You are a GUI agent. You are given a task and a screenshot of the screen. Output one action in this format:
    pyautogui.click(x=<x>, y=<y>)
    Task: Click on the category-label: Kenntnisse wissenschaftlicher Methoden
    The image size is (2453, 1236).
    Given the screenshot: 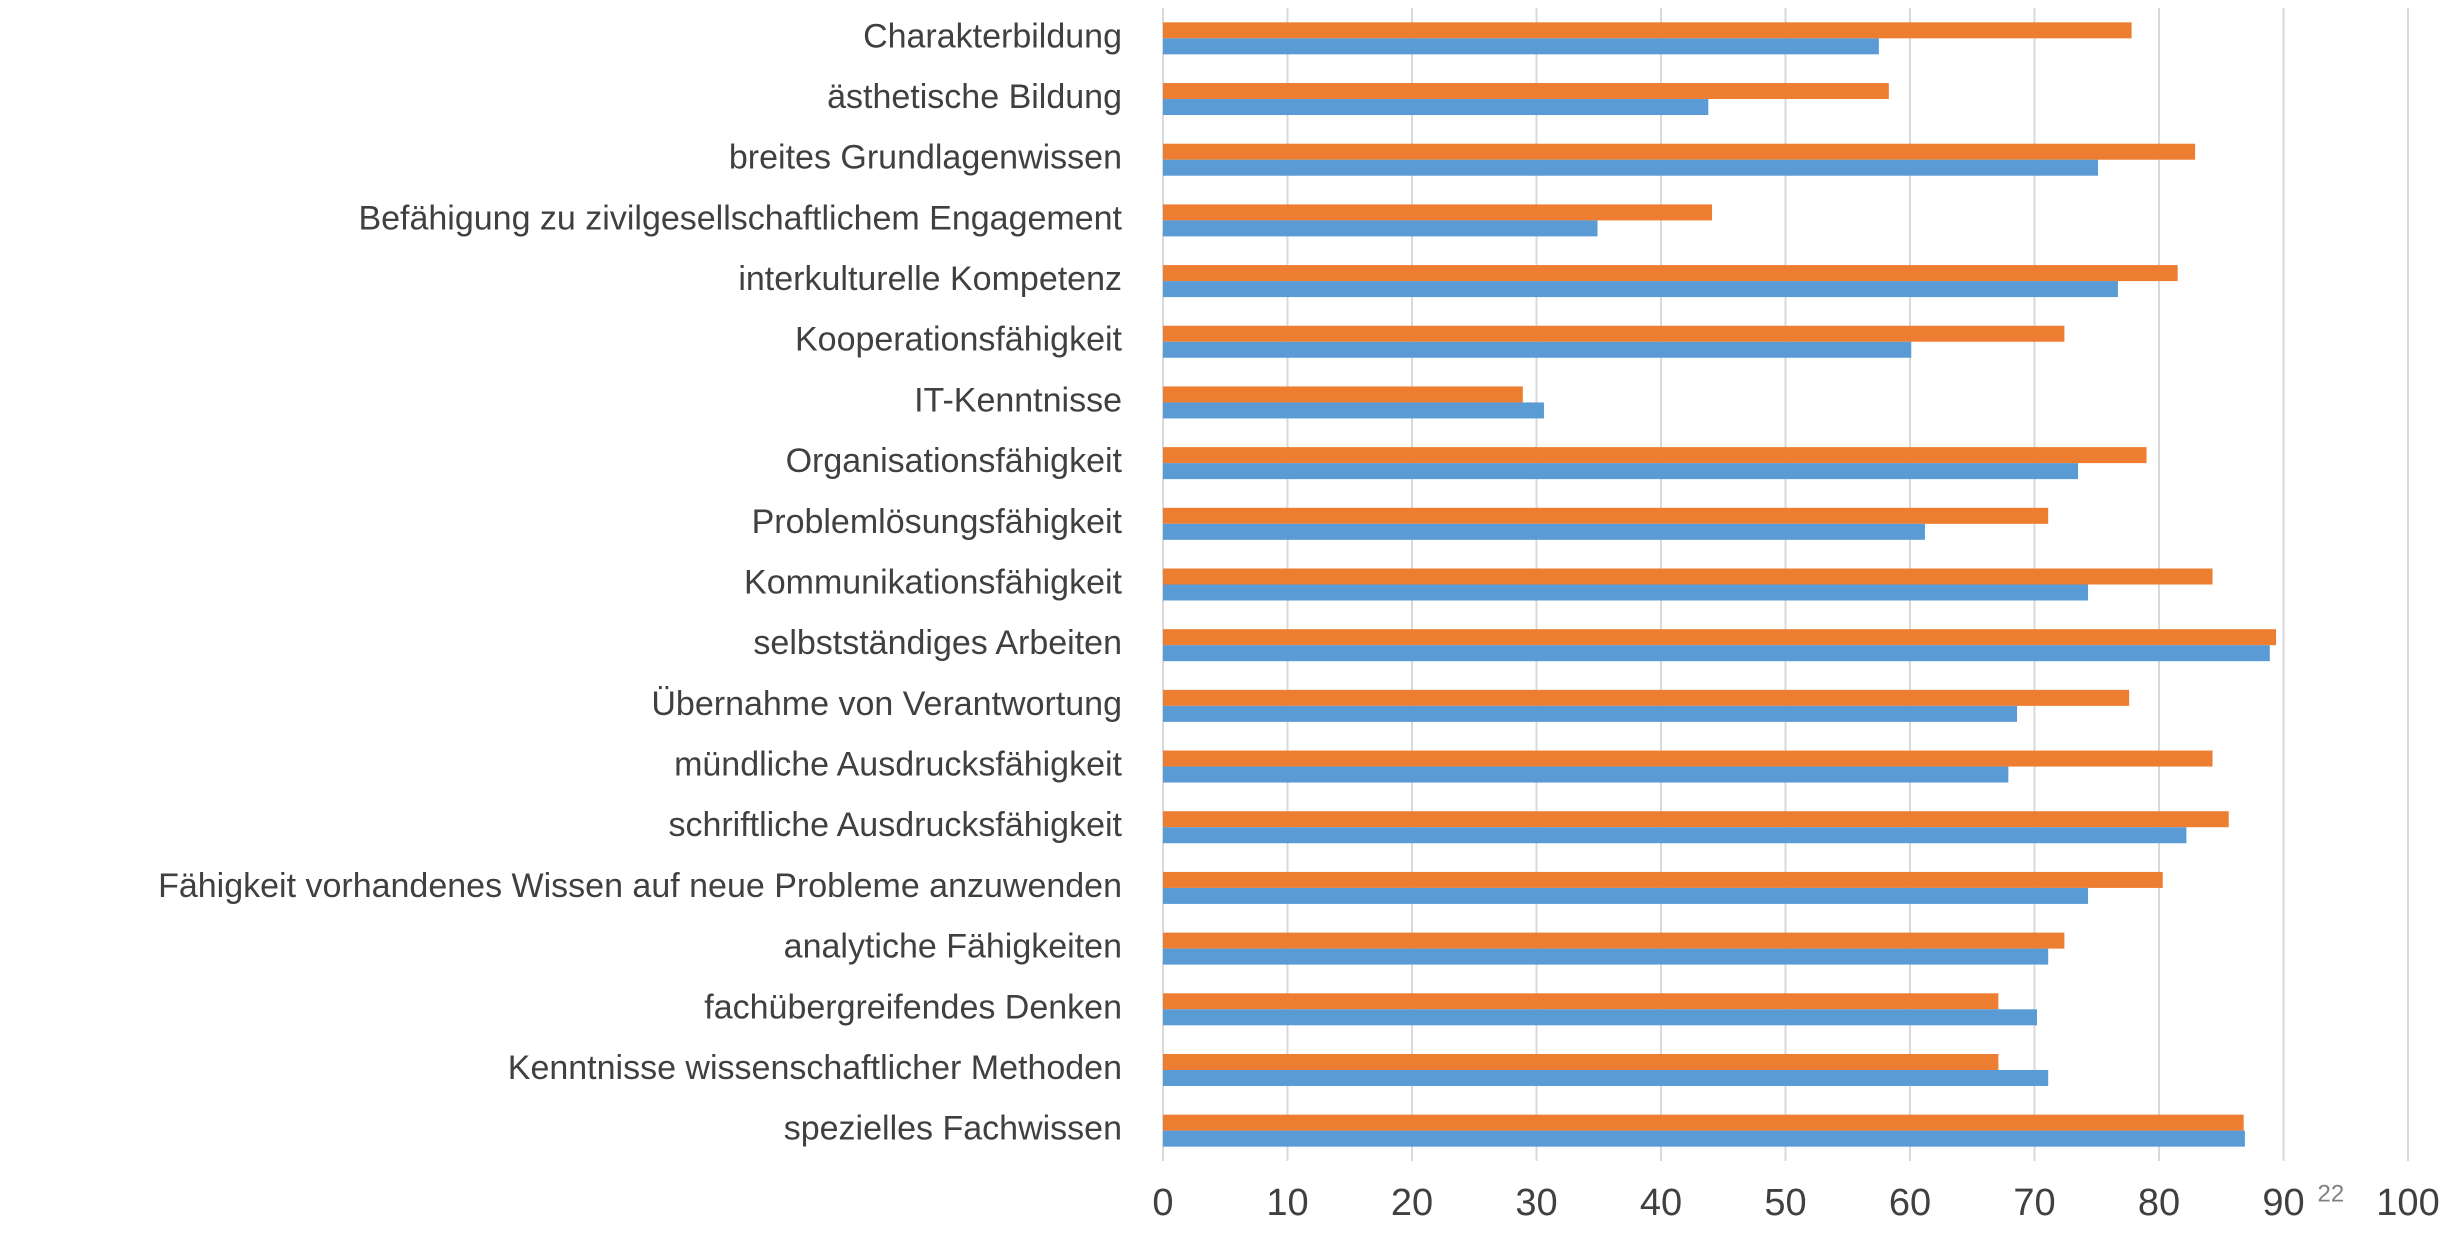 What is the action you would take?
    pyautogui.click(x=815, y=1068)
    